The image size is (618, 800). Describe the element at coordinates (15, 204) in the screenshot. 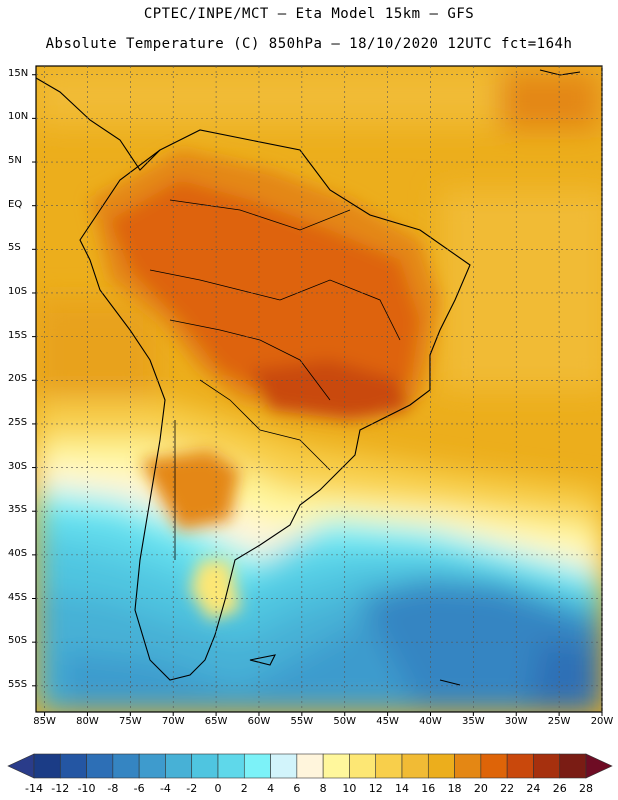

I see `latitude-label: EQ` at that location.